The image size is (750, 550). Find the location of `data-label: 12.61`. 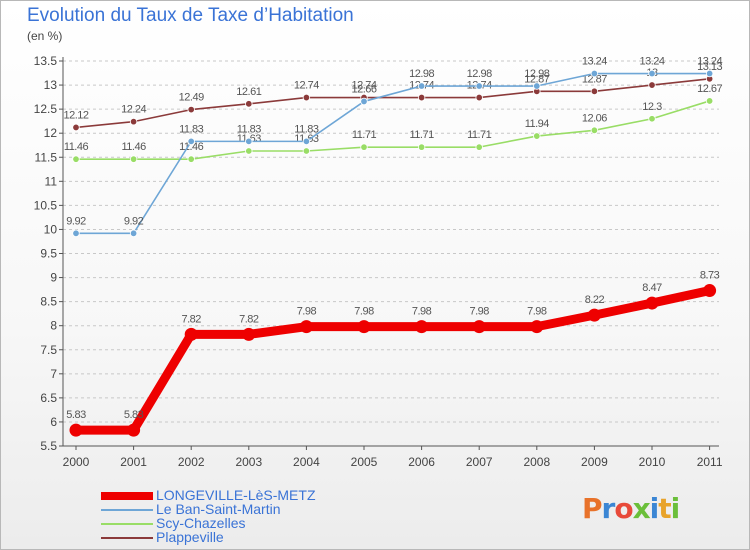

data-label: 12.61 is located at coordinates (248, 92).